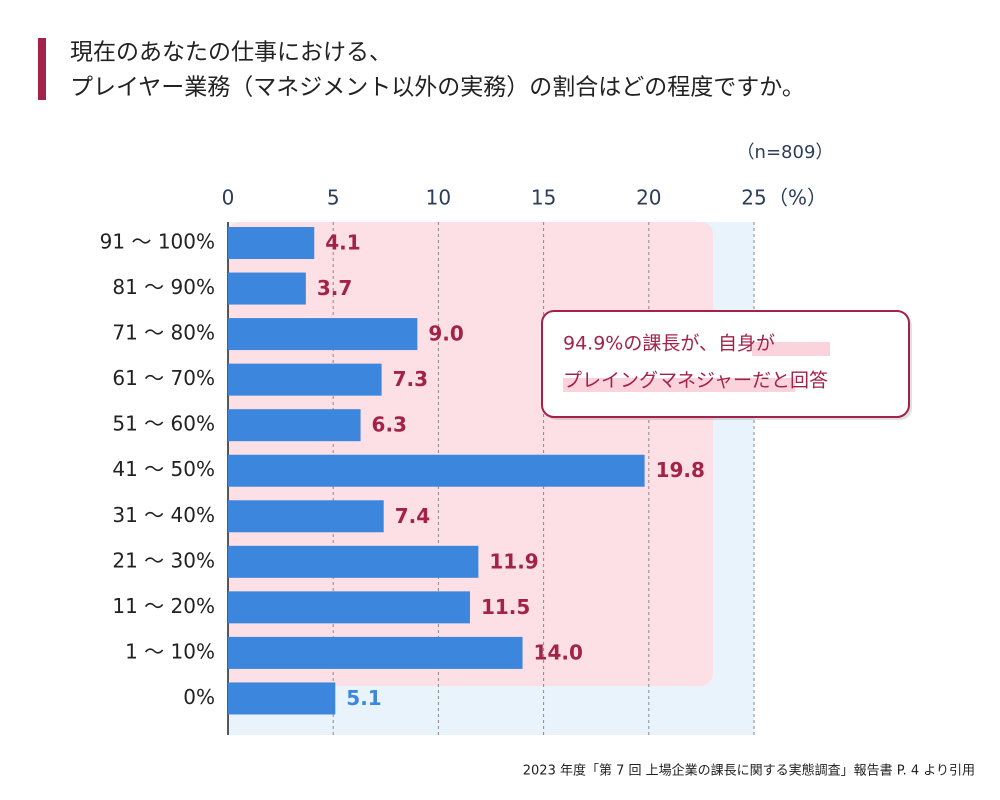 The image size is (1000, 800). What do you see at coordinates (170, 651) in the screenshot?
I see `y-tick-label: 1 ～ 10%` at bounding box center [170, 651].